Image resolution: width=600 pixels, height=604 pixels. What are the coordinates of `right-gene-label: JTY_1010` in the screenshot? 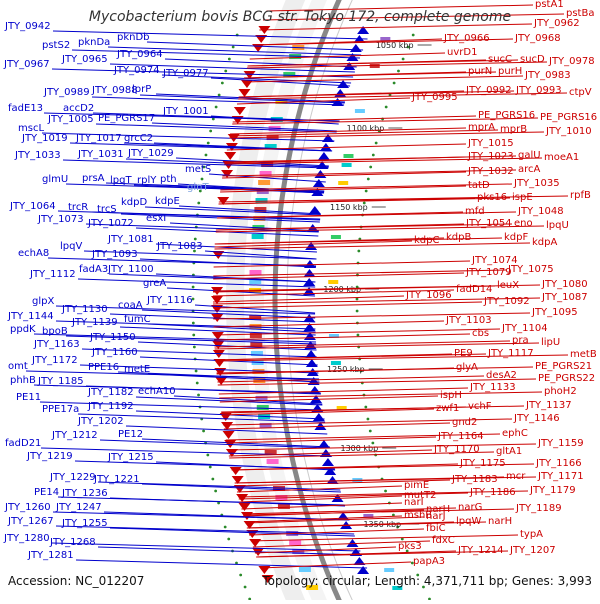 It's located at (568, 131).